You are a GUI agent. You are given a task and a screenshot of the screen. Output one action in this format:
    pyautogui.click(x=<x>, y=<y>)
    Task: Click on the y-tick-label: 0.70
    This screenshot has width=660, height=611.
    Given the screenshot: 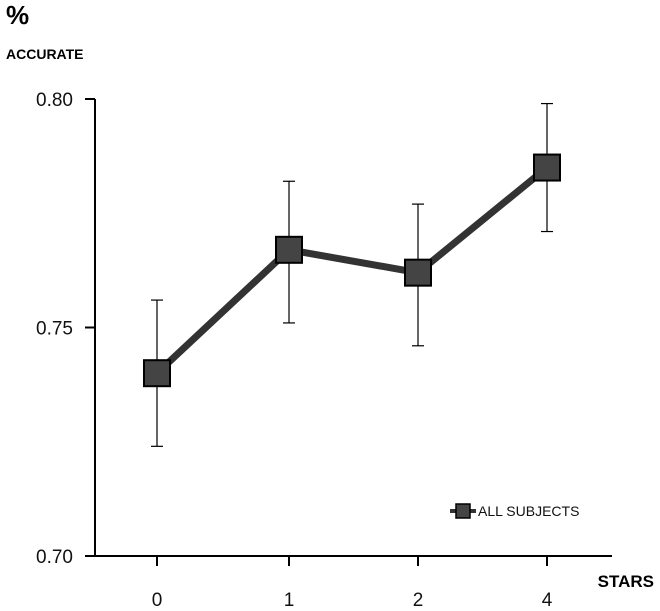 What is the action you would take?
    pyautogui.click(x=54, y=557)
    